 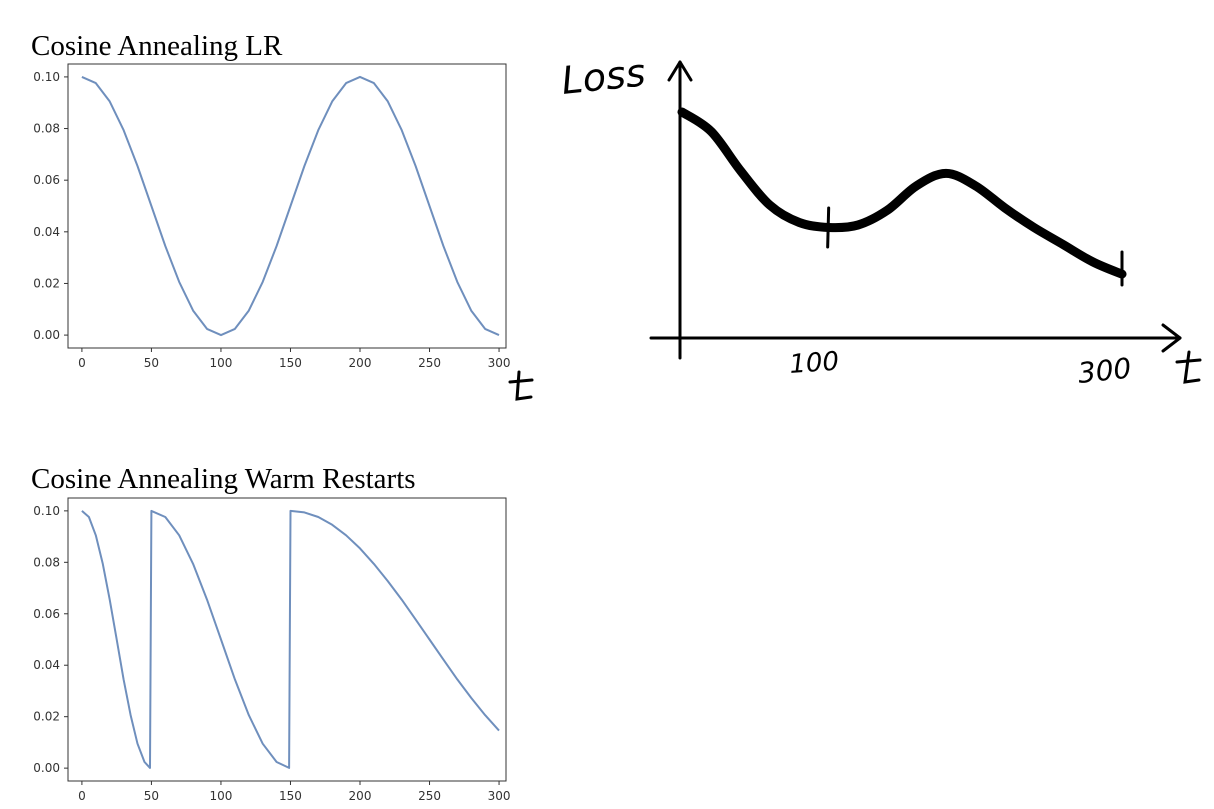 What do you see at coordinates (680, 71) in the screenshot?
I see `y-axis-arrow` at bounding box center [680, 71].